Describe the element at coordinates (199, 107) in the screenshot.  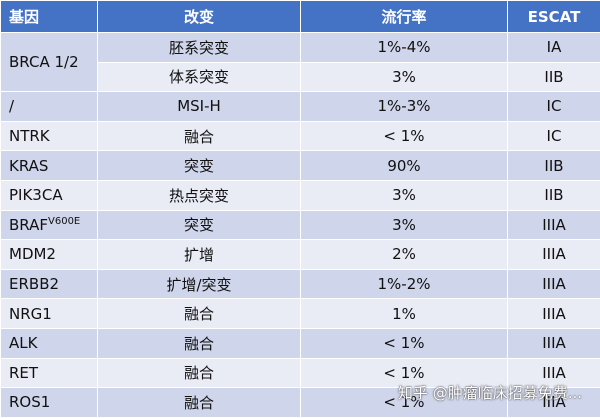
I see `change-cell: MSI-H` at that location.